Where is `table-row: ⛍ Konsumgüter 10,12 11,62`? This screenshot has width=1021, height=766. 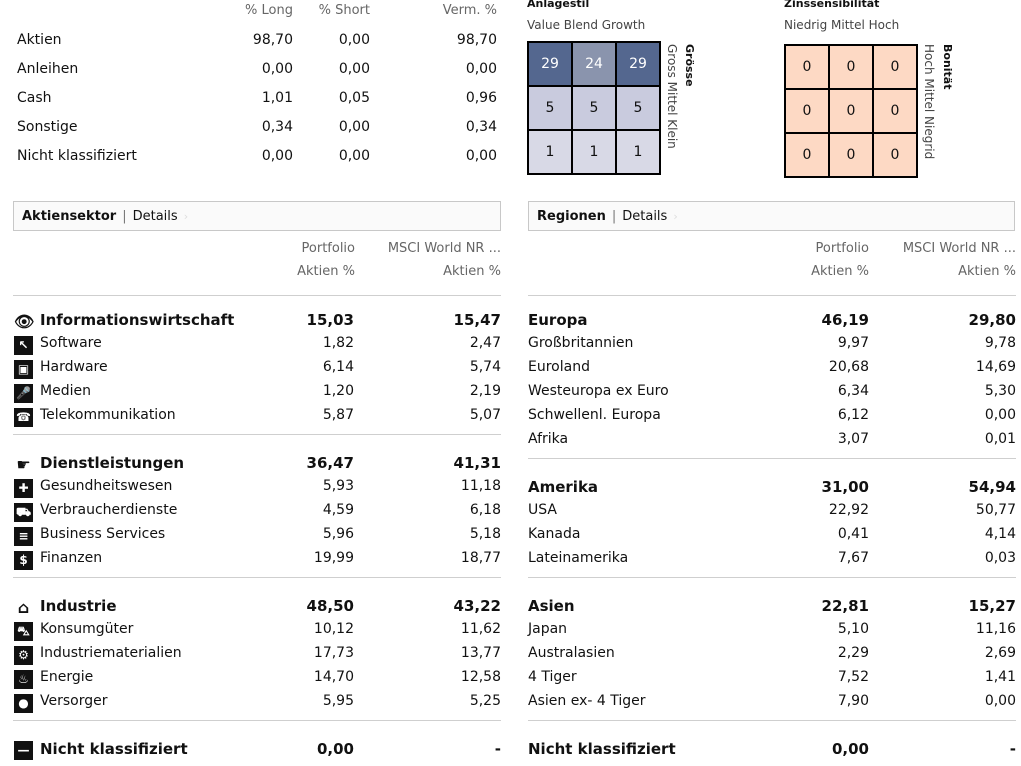 table-row: ⛍ Konsumgüter 10,12 11,62 is located at coordinates (510, 632).